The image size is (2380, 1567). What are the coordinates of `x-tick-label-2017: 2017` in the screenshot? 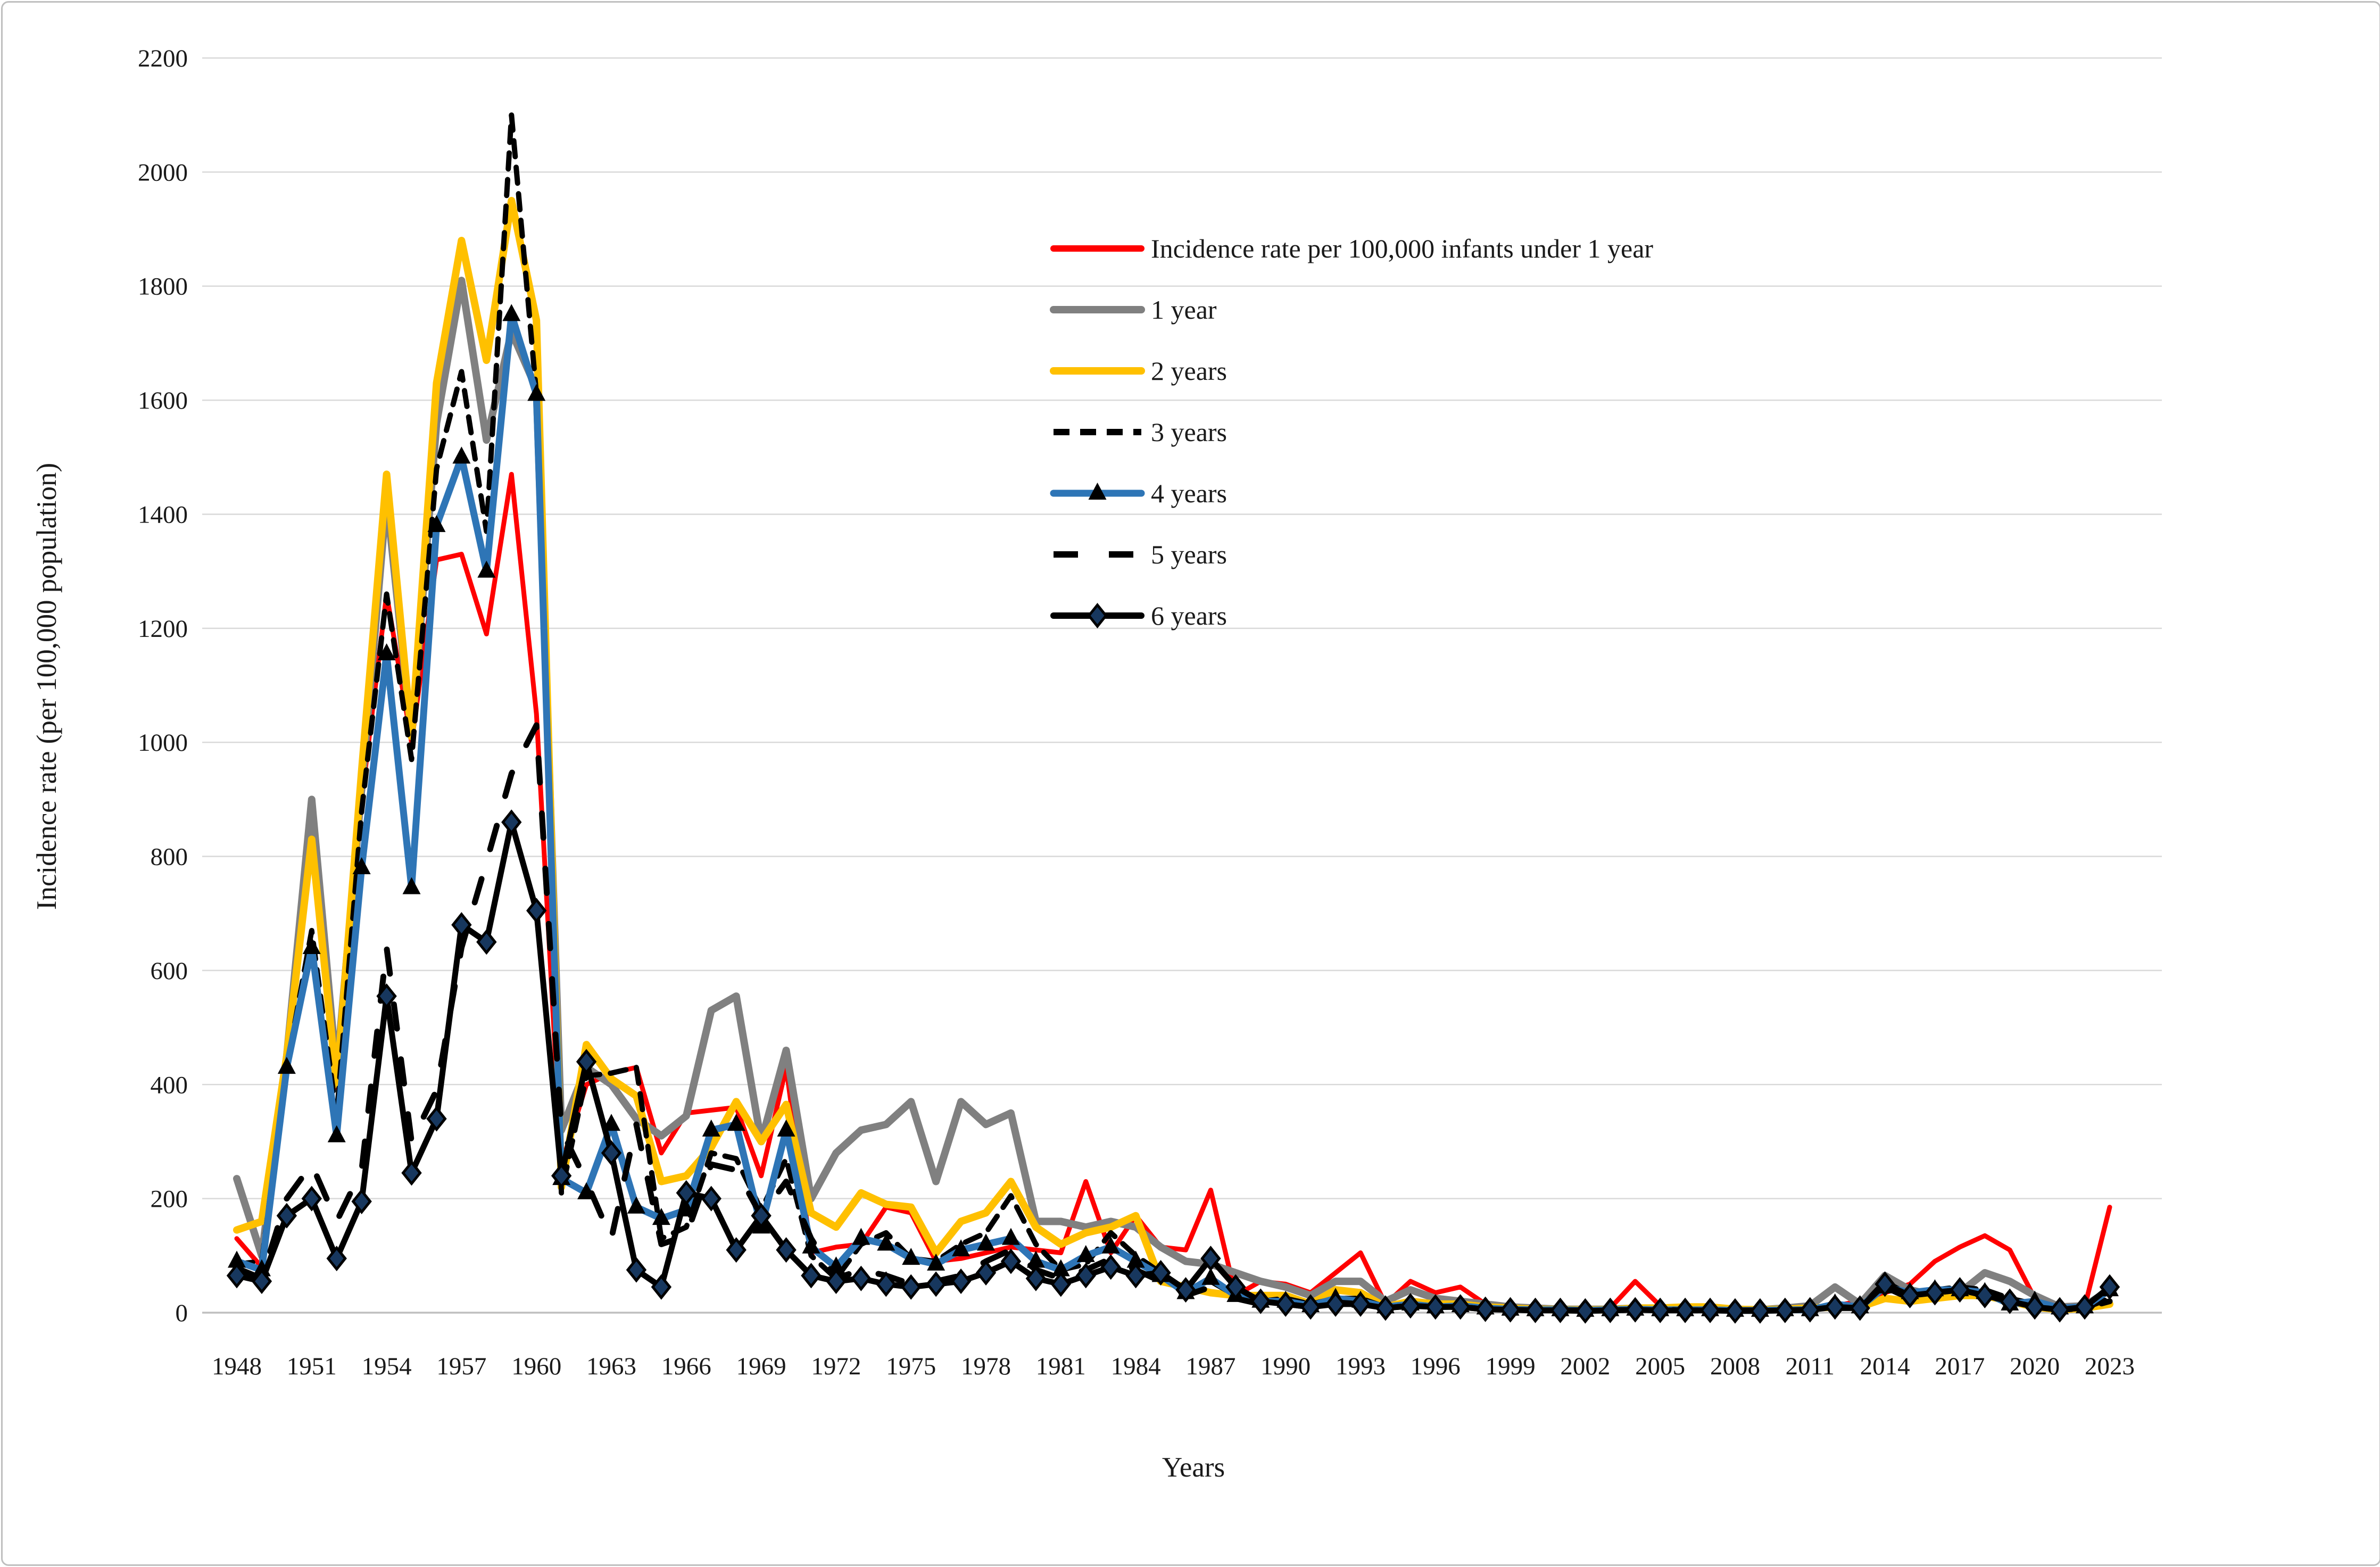 It's located at (1960, 1366).